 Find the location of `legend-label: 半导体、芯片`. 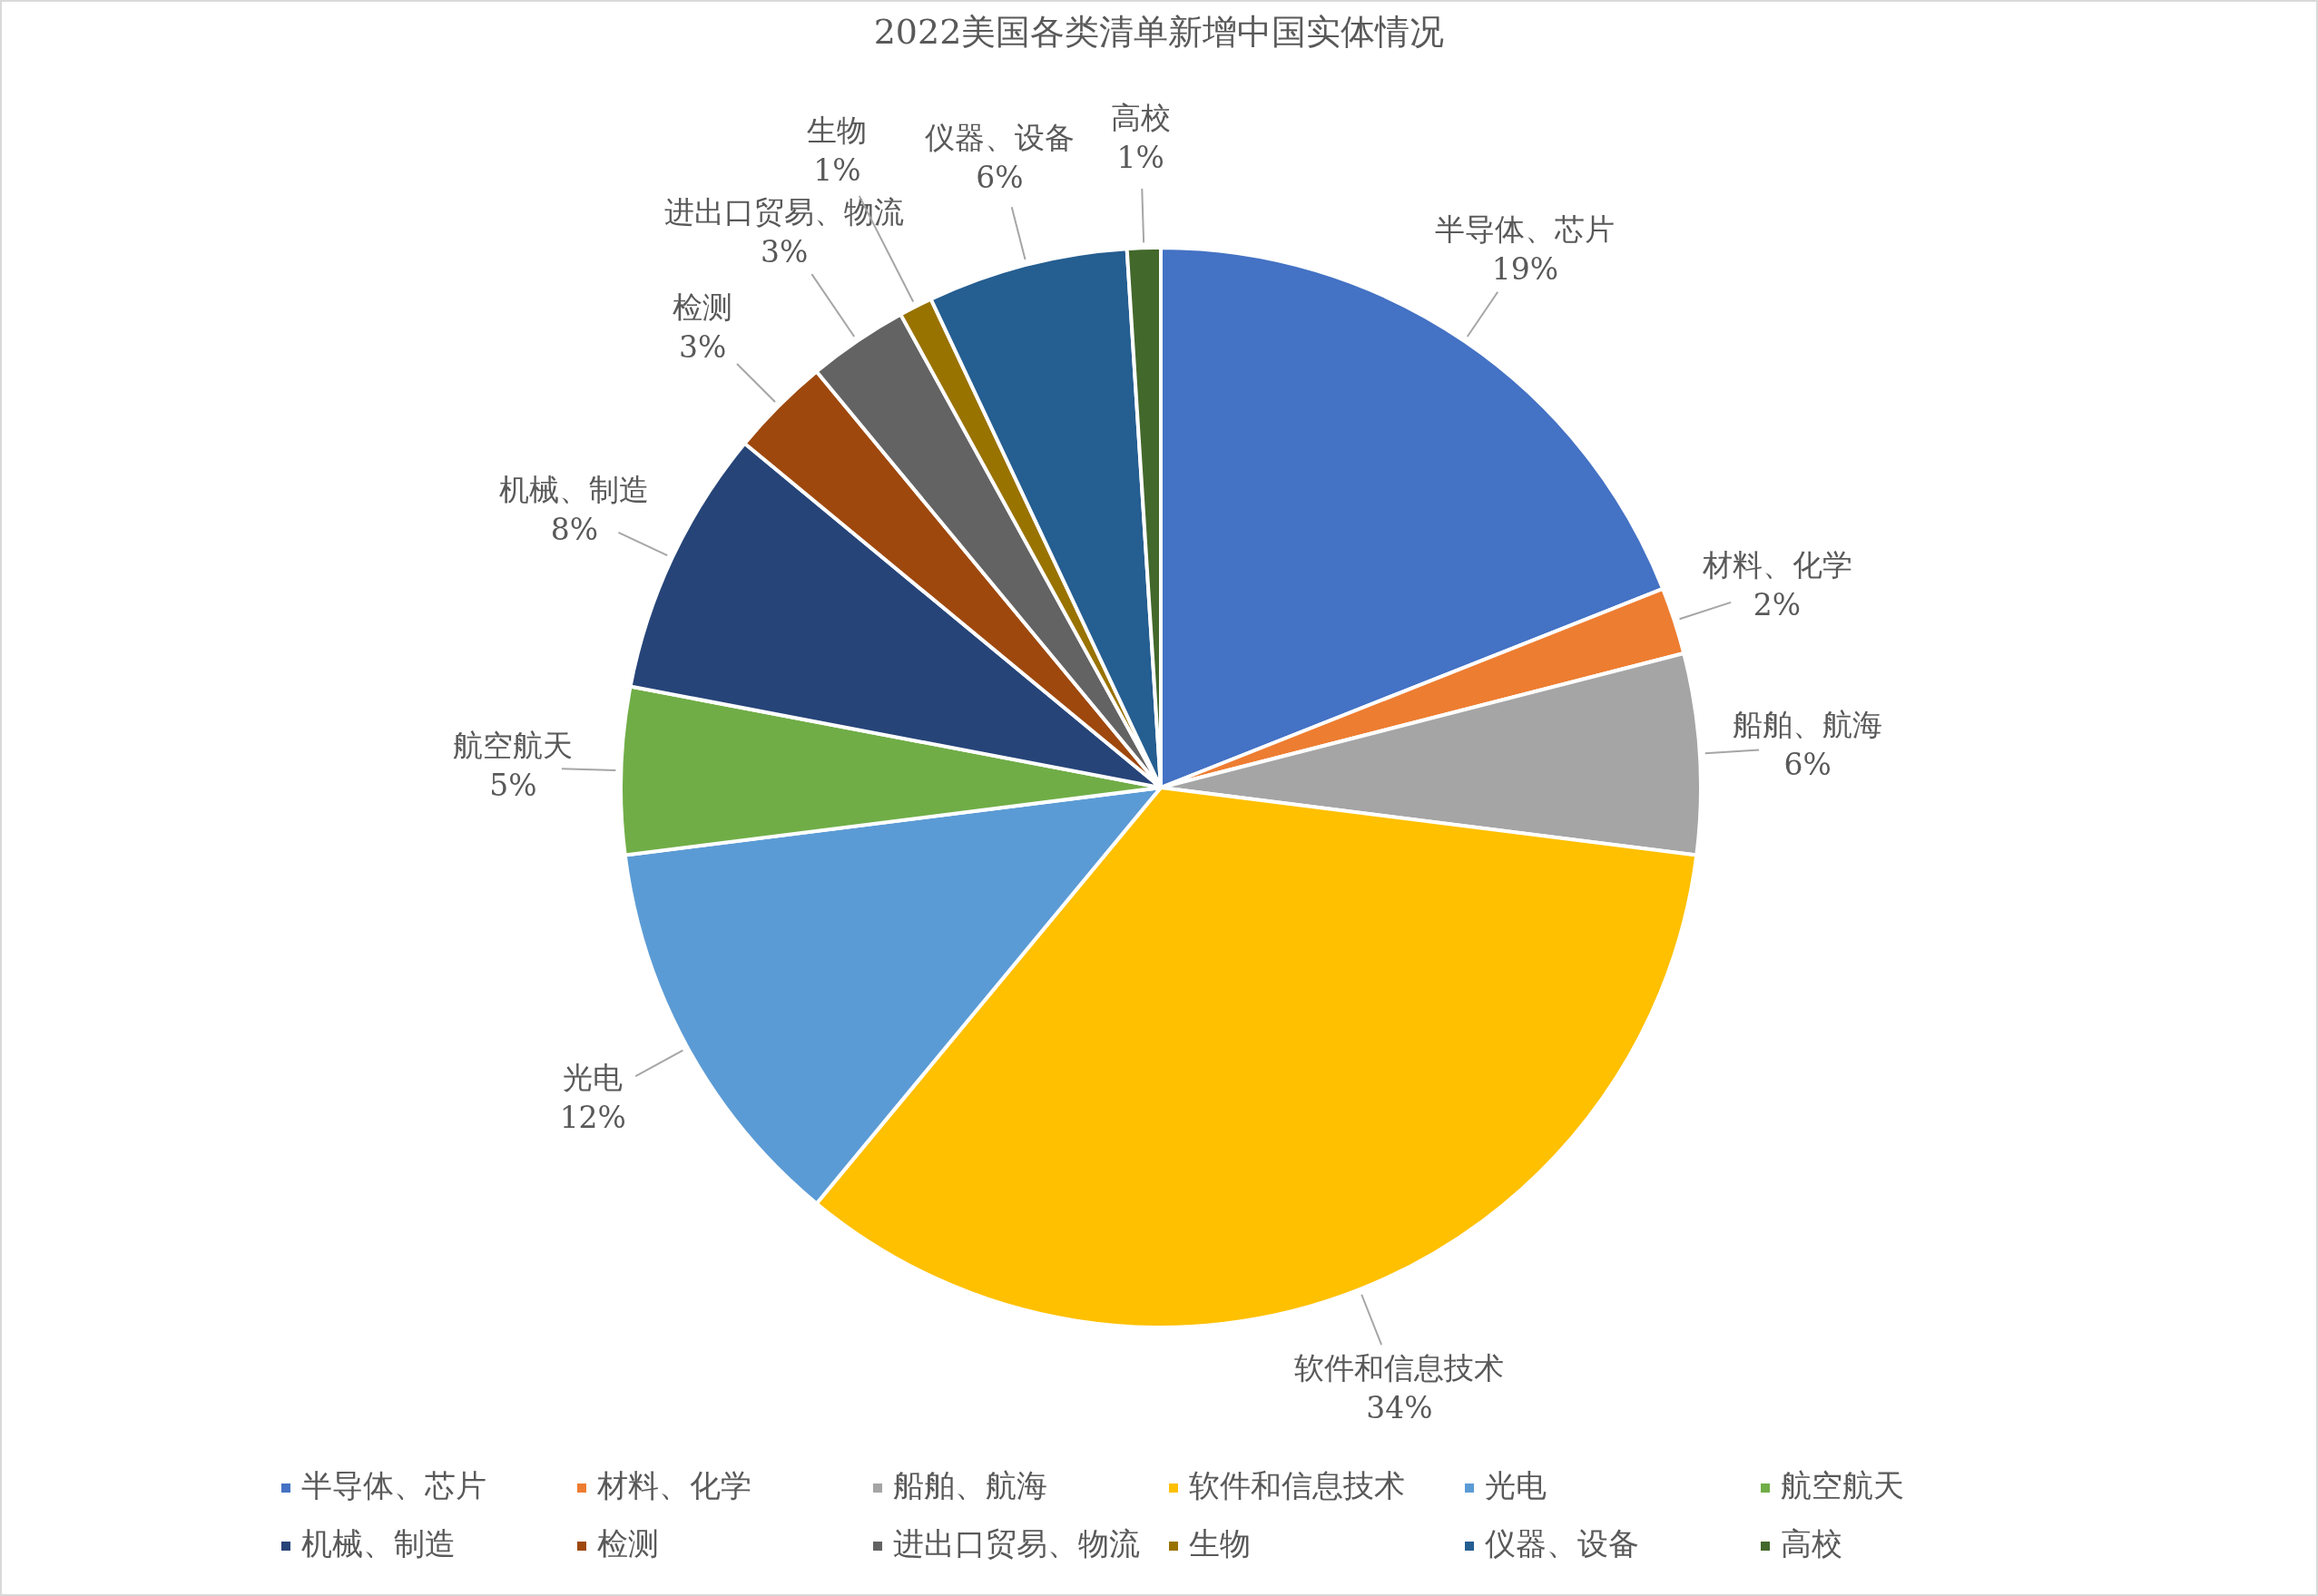

legend-label: 半导体、芯片 is located at coordinates (393, 1485).